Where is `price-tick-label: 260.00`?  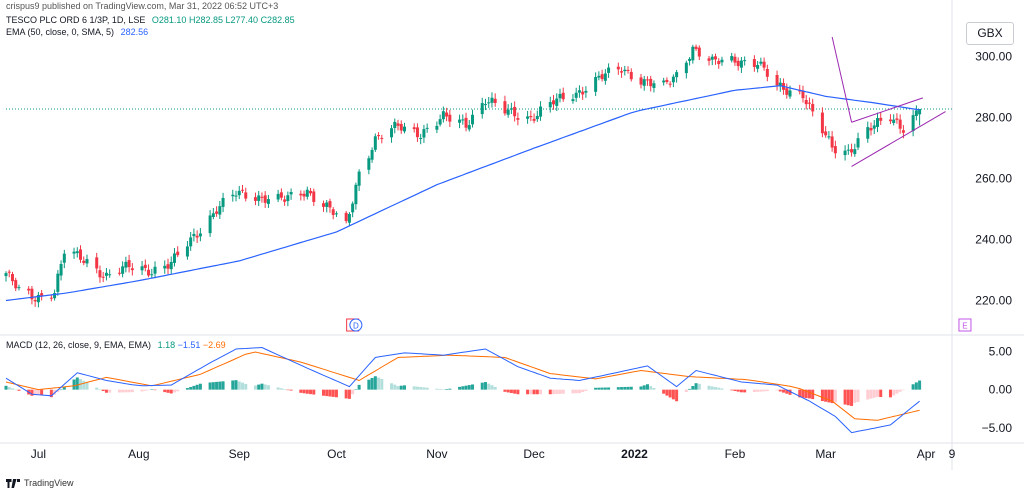
price-tick-label: 260.00 is located at coordinates (993, 179).